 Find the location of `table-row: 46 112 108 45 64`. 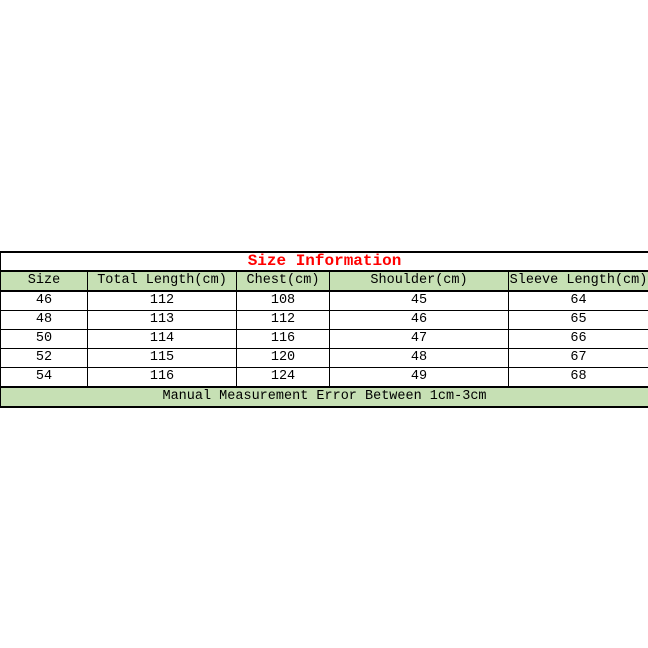

table-row: 46 112 108 45 64 is located at coordinates (324, 300).